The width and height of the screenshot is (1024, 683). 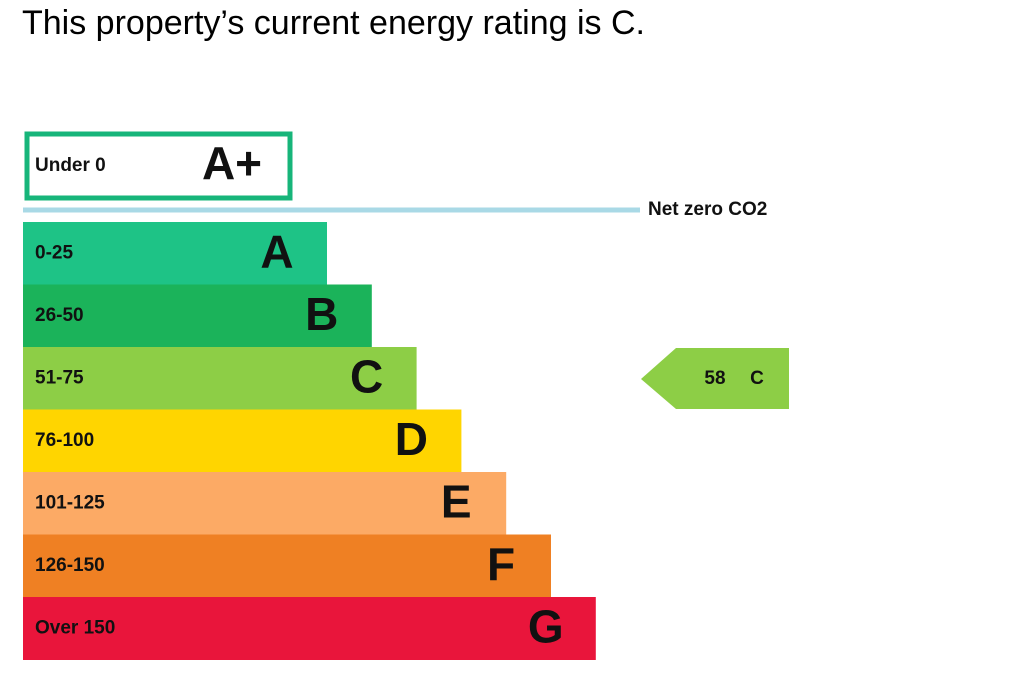 I want to click on band-letter: A, so click(x=276, y=251).